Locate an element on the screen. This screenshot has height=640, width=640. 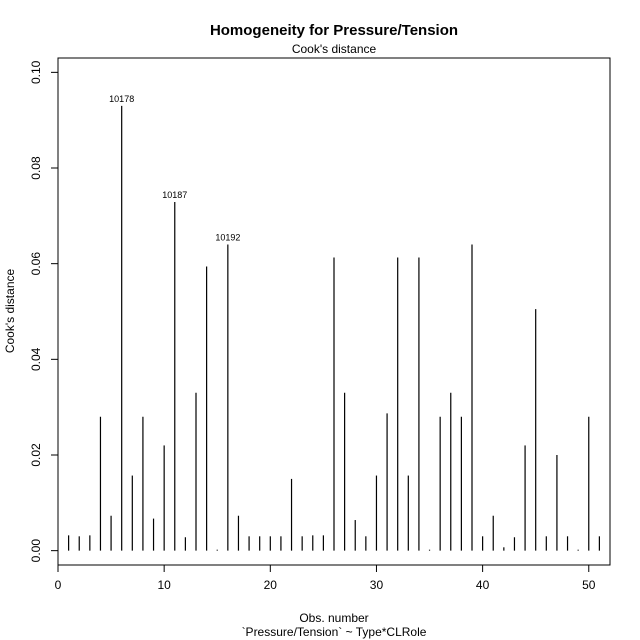
y-tick-label-0.00: 0.00 is located at coordinates (36, 551).